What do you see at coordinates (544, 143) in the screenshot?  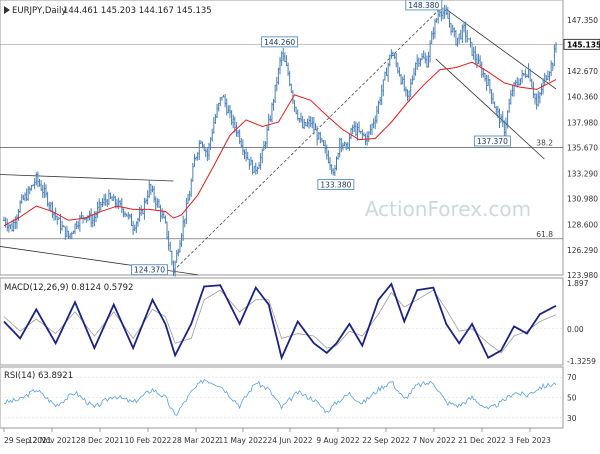 I see `fib-label: 38.2` at bounding box center [544, 143].